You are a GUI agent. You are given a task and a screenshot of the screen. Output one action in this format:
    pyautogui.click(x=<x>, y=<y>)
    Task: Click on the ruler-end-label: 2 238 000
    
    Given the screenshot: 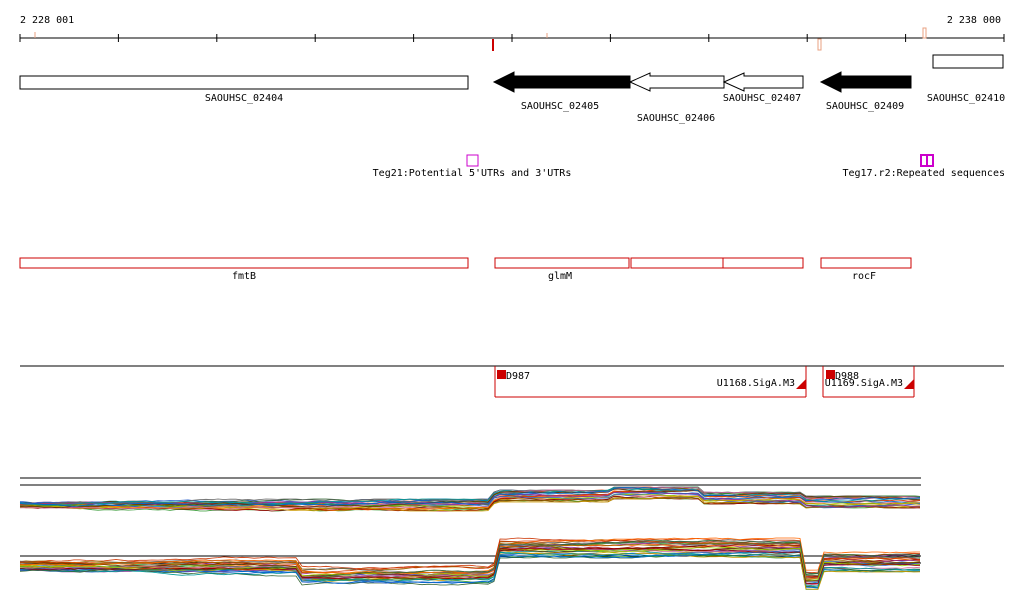 What is the action you would take?
    pyautogui.click(x=974, y=20)
    